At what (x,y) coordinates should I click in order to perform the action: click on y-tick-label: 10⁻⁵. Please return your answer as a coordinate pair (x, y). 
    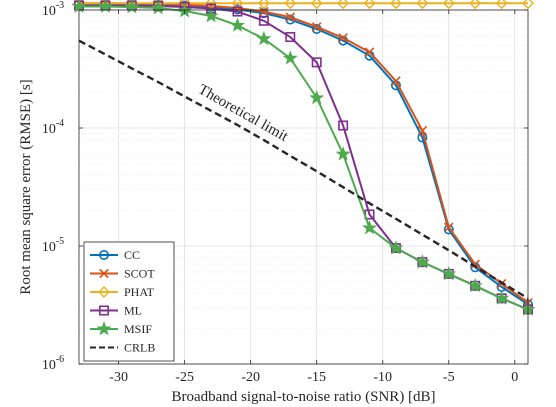
    Looking at the image, I should click on (53, 245).